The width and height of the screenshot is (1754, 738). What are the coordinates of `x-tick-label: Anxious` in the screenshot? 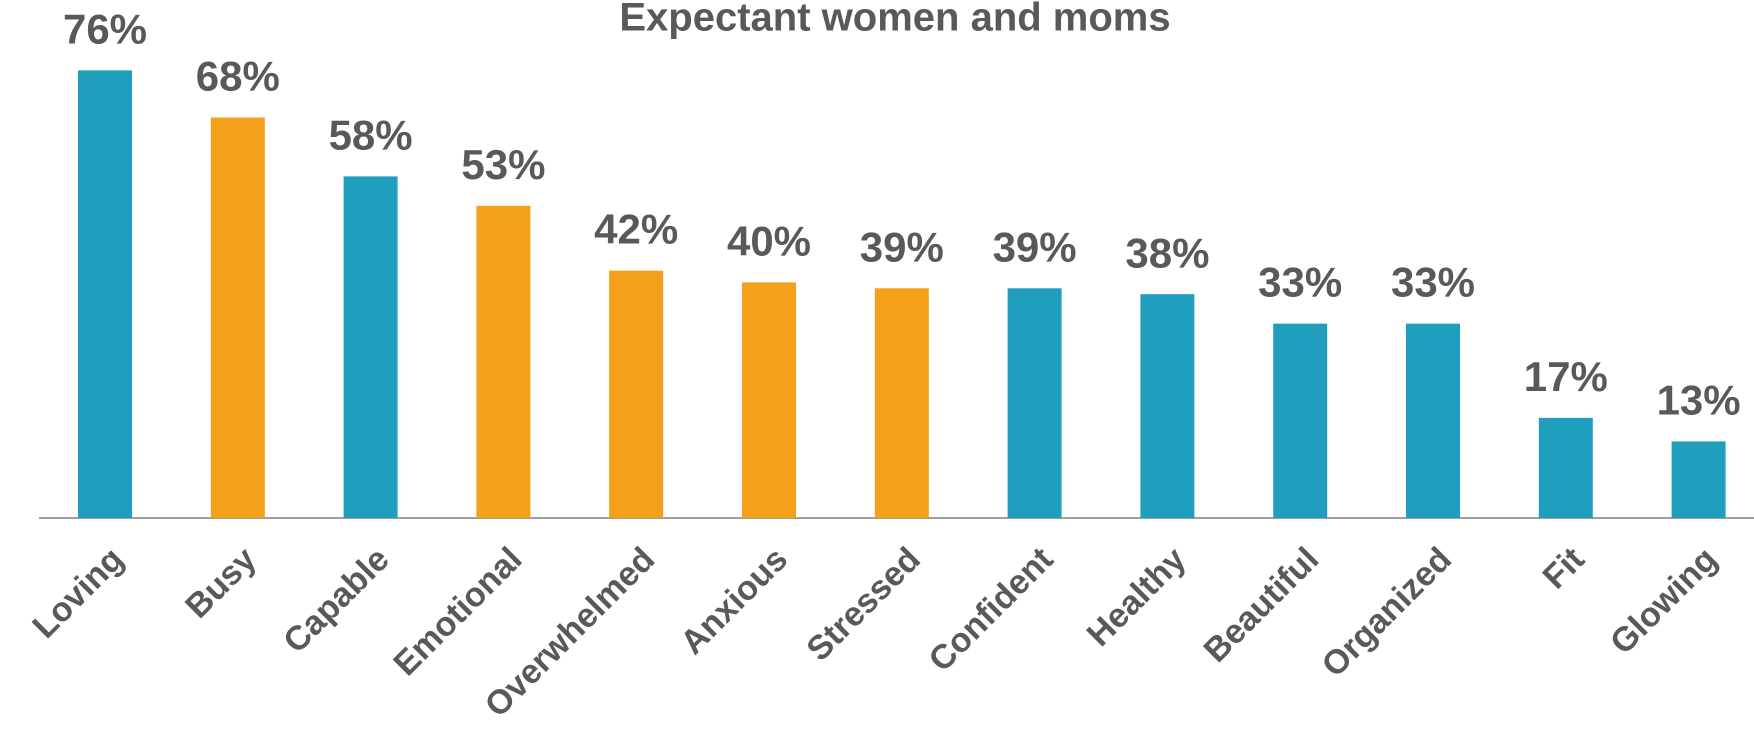 It's located at (734, 601).